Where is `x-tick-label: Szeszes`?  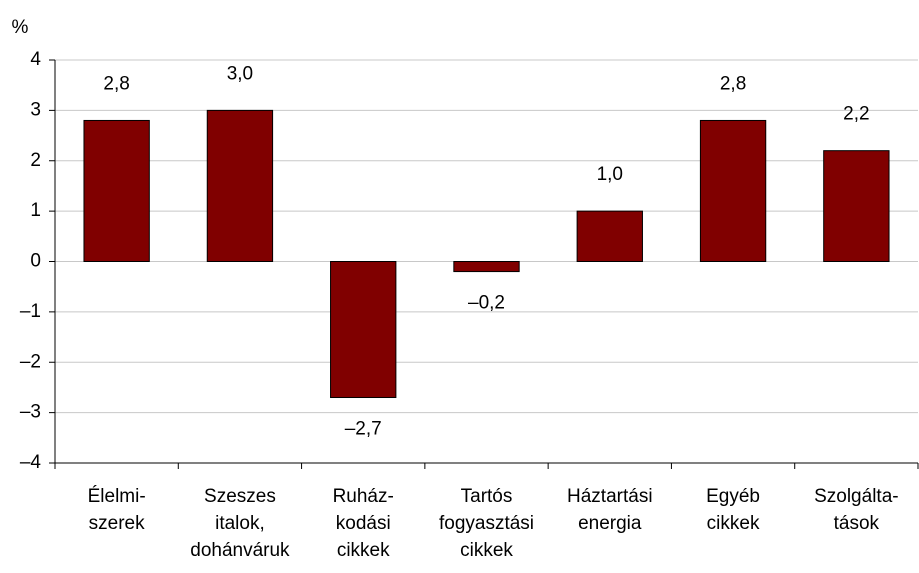 x-tick-label: Szeszes is located at coordinates (240, 496).